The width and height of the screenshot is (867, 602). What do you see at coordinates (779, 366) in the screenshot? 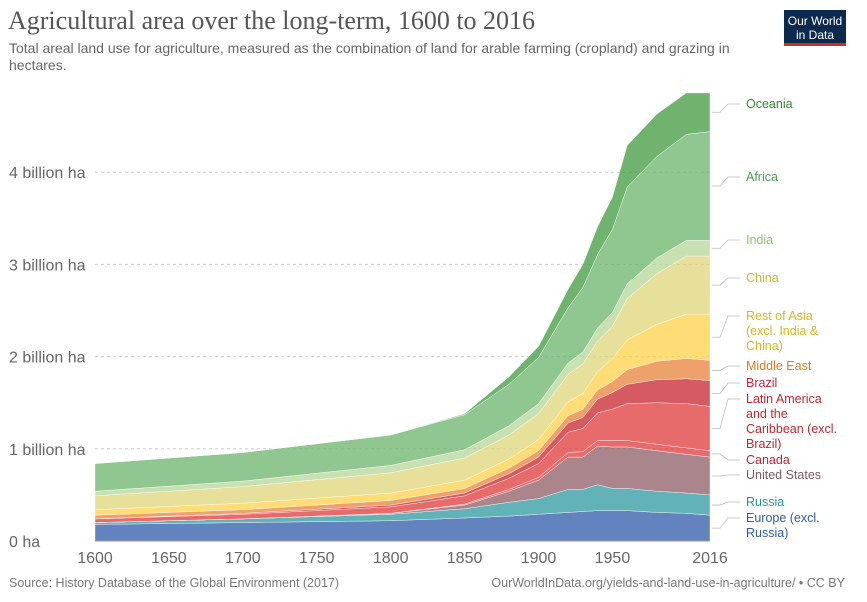
I see `legend-label: Middle East` at bounding box center [779, 366].